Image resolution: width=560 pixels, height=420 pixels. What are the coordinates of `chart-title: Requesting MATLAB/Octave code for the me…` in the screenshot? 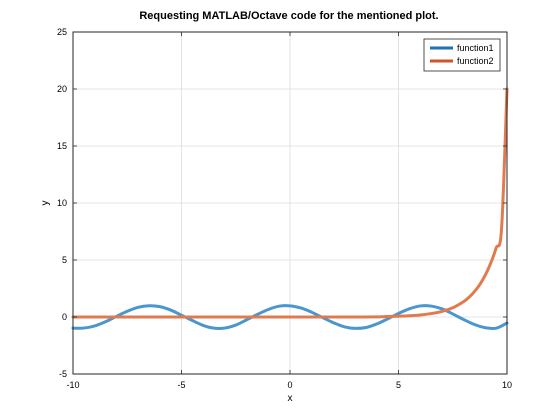 It's located at (288, 16).